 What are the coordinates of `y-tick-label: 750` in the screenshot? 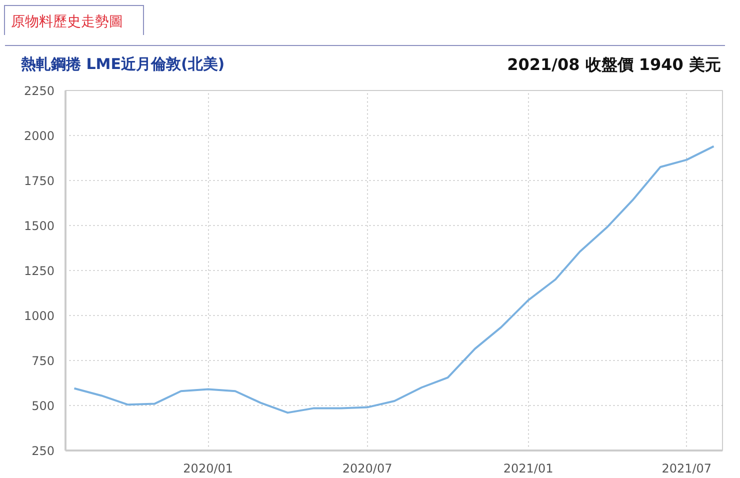 It's located at (43, 361).